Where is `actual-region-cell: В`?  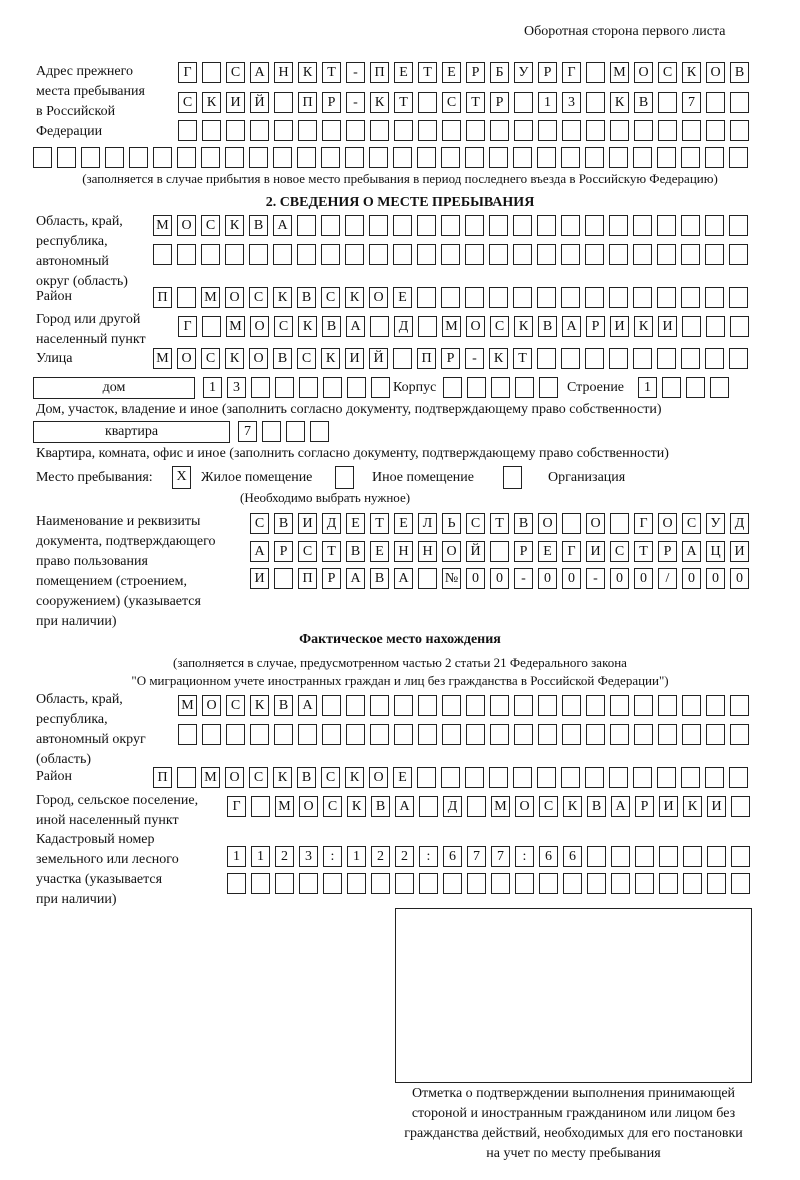
actual-region-cell: В is located at coordinates (283, 705).